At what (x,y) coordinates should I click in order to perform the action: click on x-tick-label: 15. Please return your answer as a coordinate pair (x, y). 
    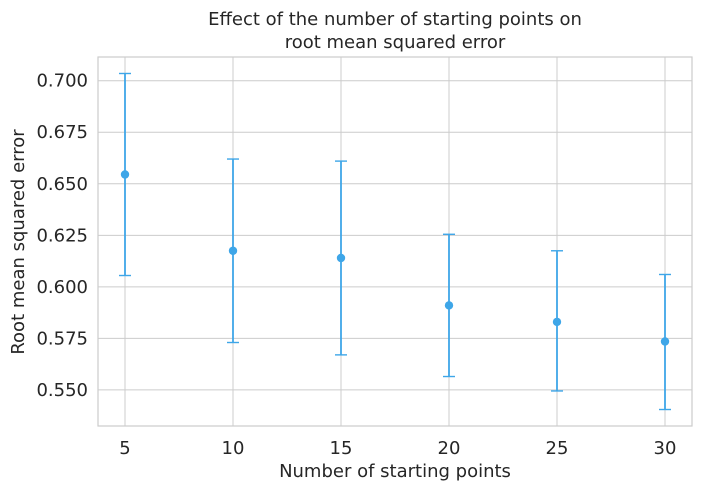
    Looking at the image, I should click on (341, 448).